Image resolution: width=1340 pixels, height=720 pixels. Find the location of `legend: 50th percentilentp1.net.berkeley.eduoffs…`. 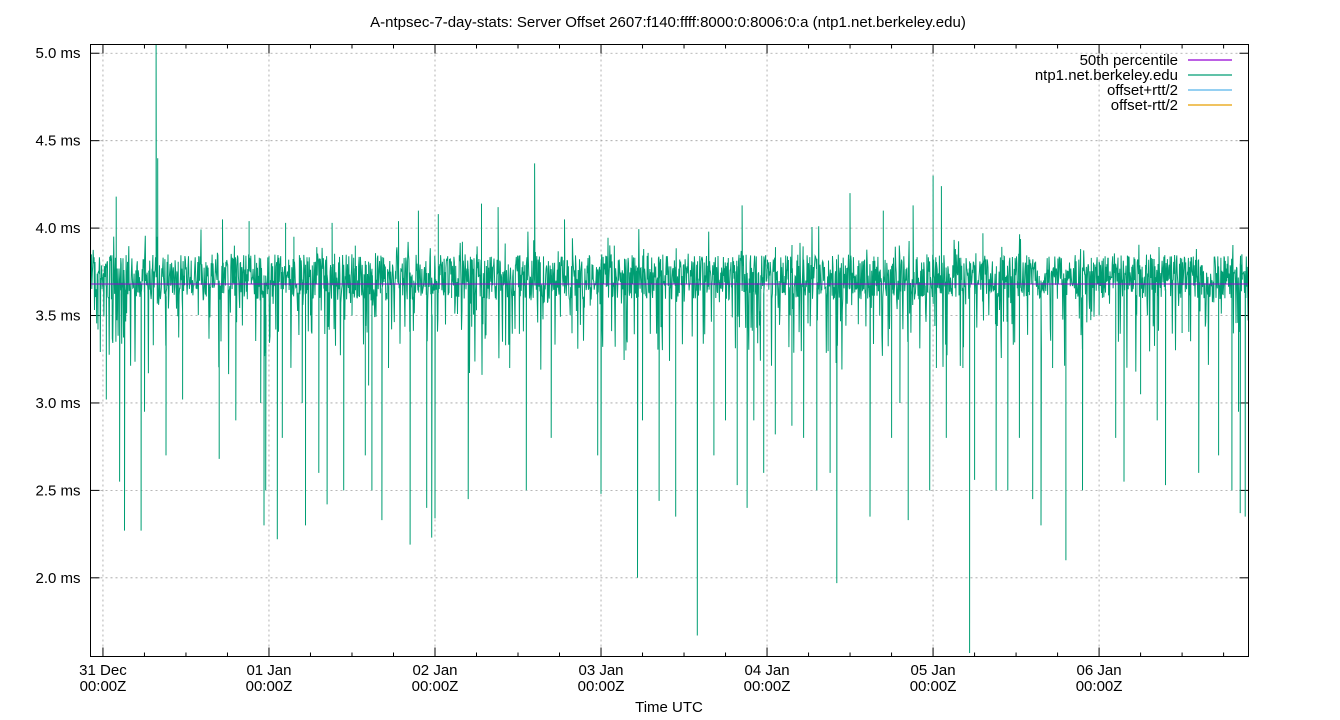

legend: 50th percentilentp1.net.berkeley.eduoffs… is located at coordinates (1133, 83).